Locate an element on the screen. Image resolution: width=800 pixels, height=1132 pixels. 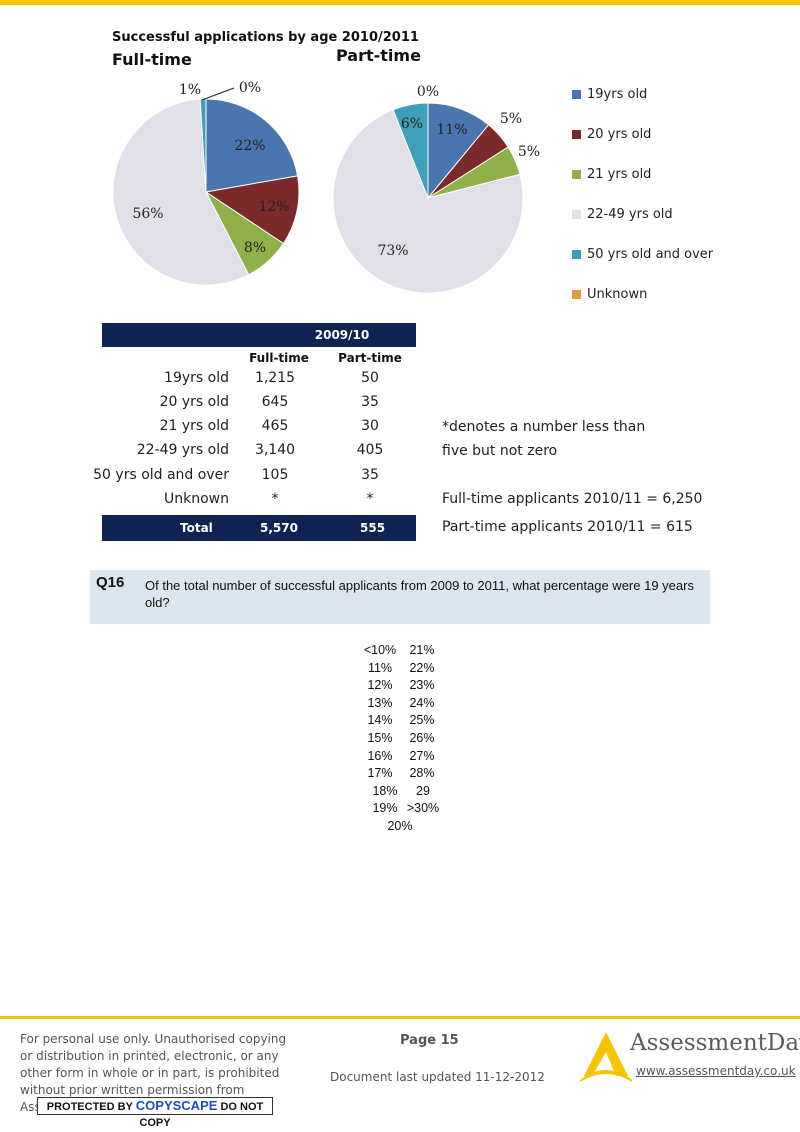
answer-option: 12% is located at coordinates (380, 685).